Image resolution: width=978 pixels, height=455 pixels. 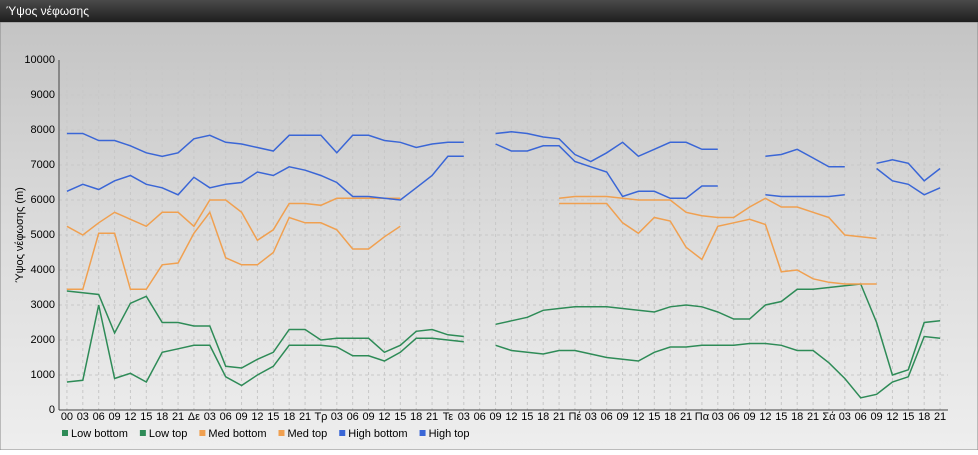 What do you see at coordinates (52, 410) in the screenshot?
I see `y-tick-label: 0` at bounding box center [52, 410].